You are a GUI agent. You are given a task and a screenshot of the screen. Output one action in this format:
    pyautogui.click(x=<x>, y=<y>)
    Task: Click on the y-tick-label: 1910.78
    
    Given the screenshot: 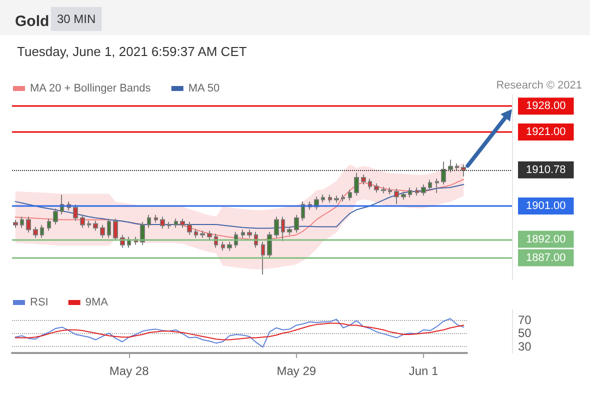 What is the action you would take?
    pyautogui.click(x=546, y=170)
    